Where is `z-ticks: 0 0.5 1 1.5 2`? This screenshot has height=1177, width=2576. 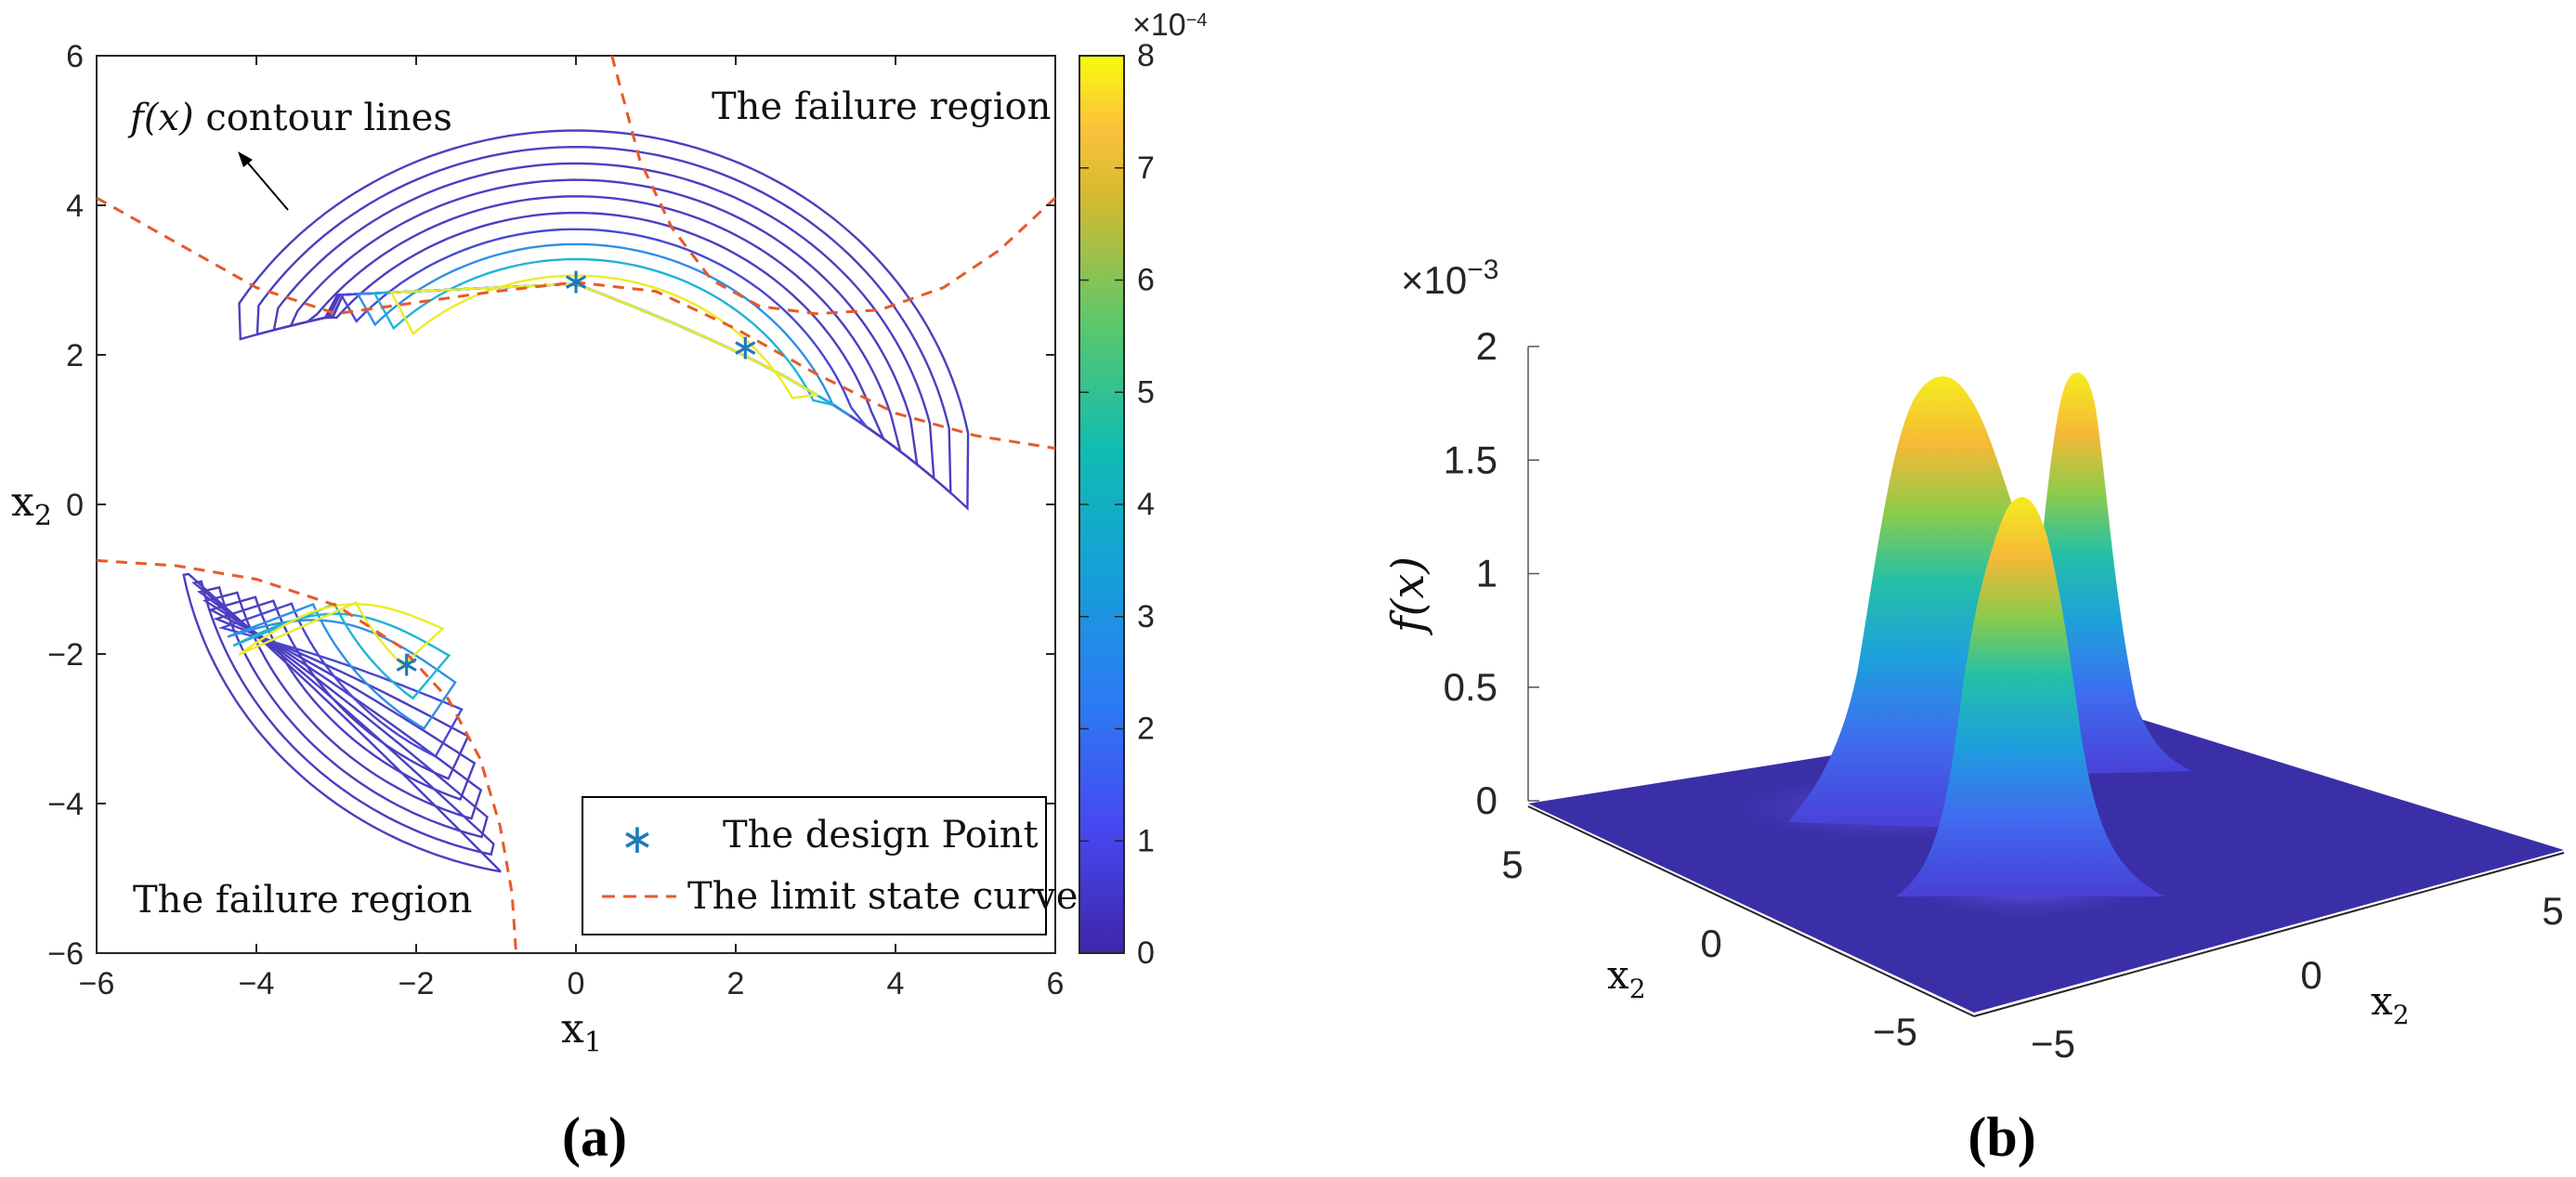
z-ticks: 0 0.5 1 1.5 2 is located at coordinates (1491, 573).